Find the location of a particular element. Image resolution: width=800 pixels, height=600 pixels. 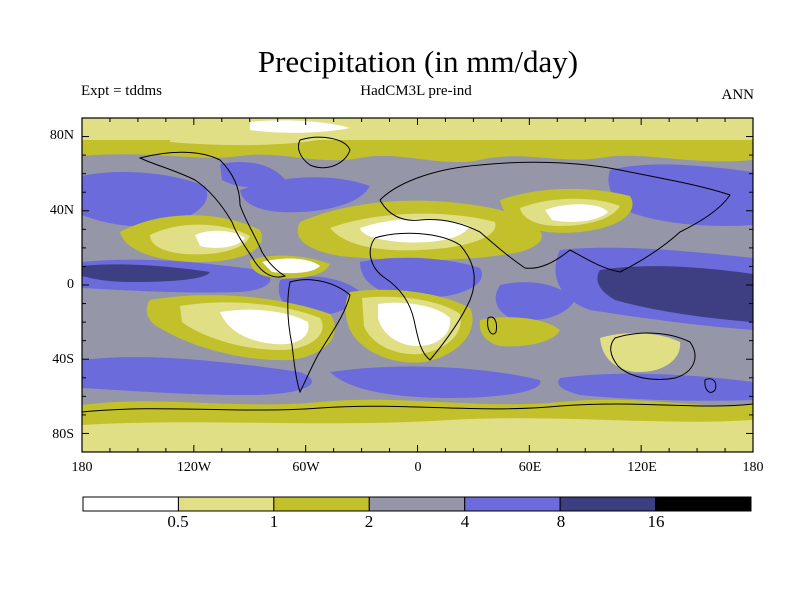

colorbar-label-0-5: 0.5 is located at coordinates (178, 521).